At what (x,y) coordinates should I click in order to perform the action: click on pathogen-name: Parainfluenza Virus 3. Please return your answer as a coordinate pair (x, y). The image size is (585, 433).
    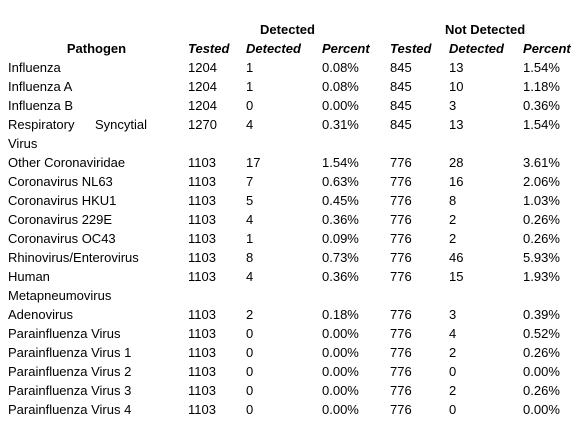
    Looking at the image, I should click on (70, 390).